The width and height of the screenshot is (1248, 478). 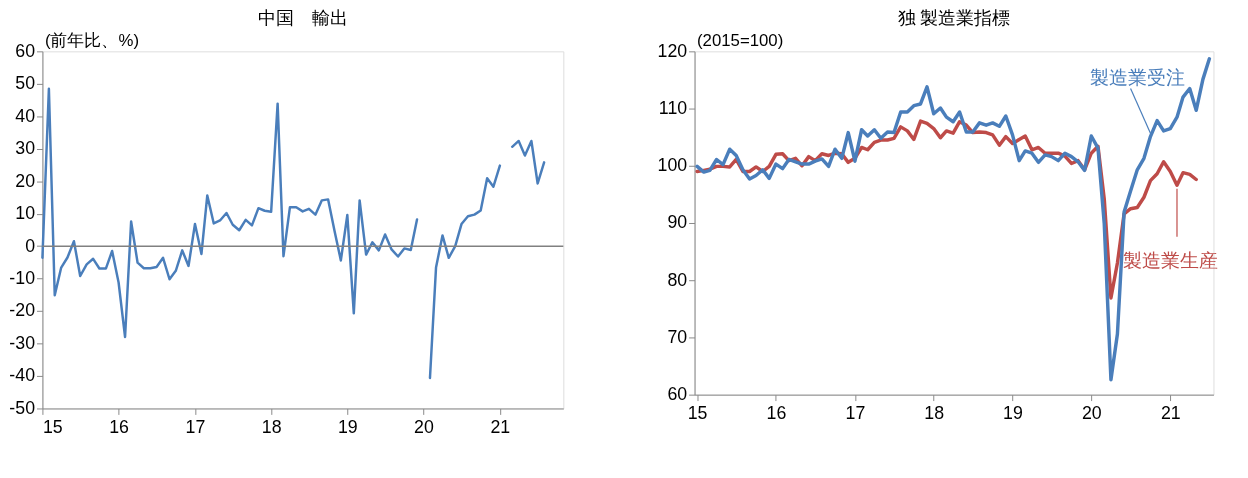 What do you see at coordinates (22, 342) in the screenshot?
I see `y-tick-label: -30` at bounding box center [22, 342].